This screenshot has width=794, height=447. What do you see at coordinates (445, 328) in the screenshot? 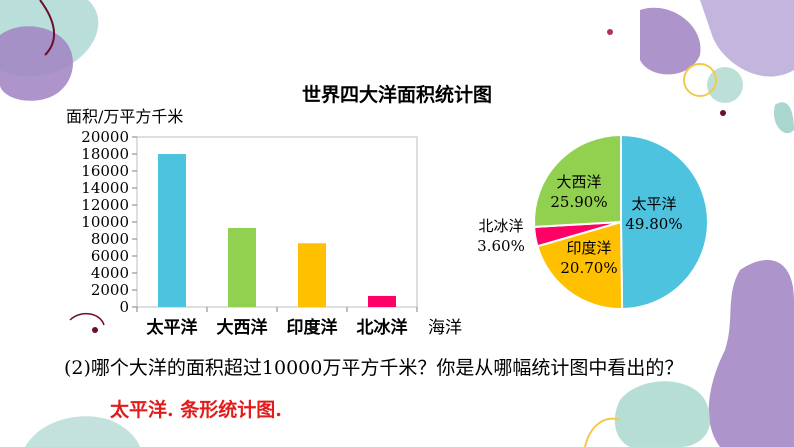
I see `bar-x-axis-label: 海洋` at bounding box center [445, 328].